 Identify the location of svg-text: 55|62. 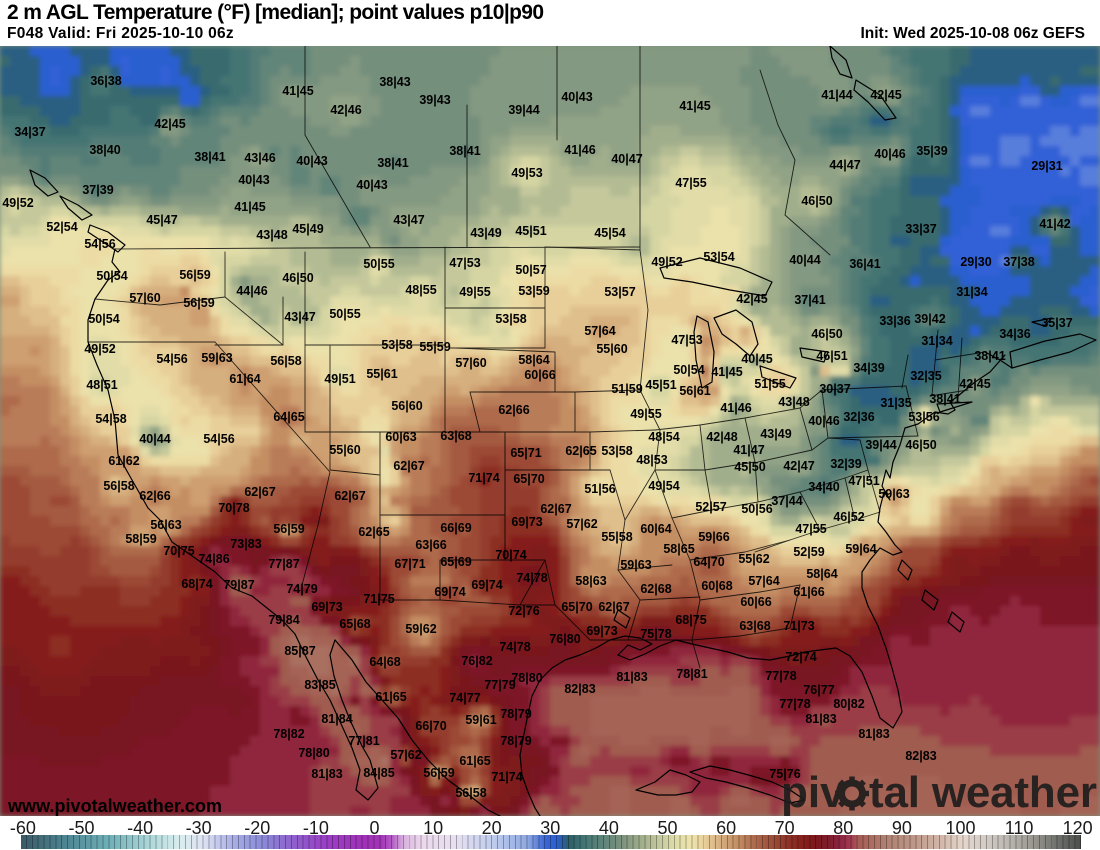
(753, 559).